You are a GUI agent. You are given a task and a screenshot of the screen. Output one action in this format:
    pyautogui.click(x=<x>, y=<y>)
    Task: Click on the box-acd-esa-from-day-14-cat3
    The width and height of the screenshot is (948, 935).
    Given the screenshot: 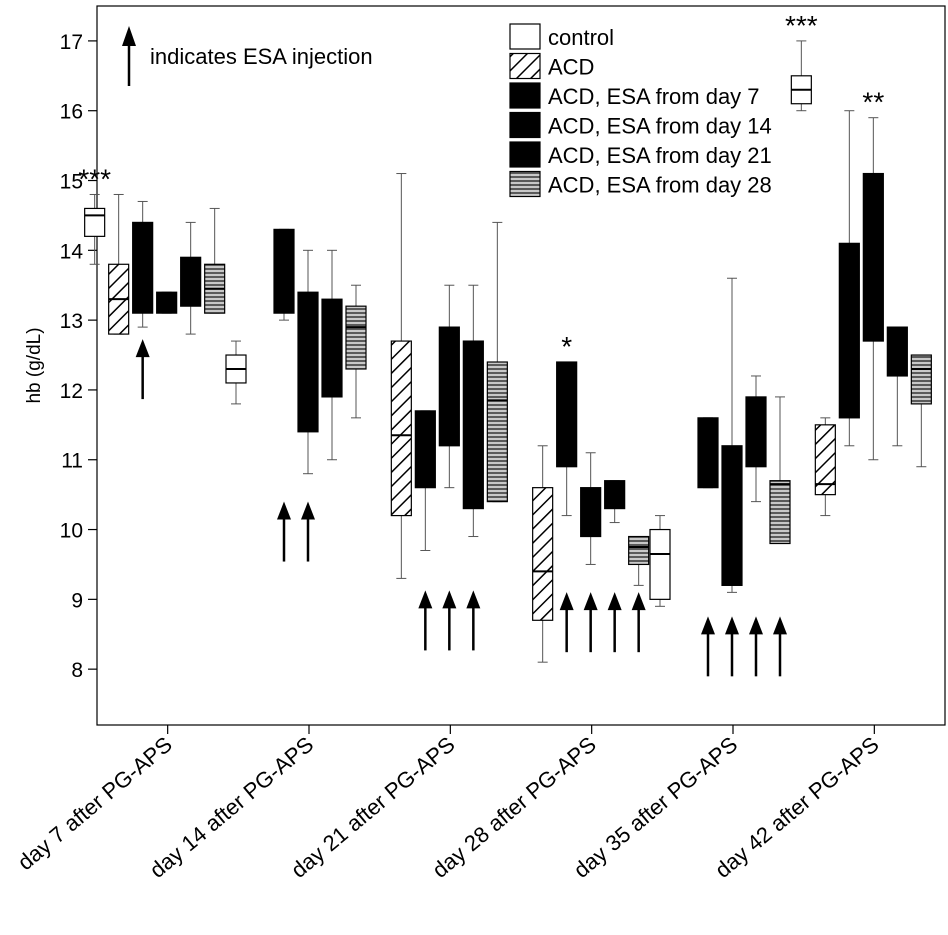 What is the action you would take?
    pyautogui.click(x=591, y=508)
    